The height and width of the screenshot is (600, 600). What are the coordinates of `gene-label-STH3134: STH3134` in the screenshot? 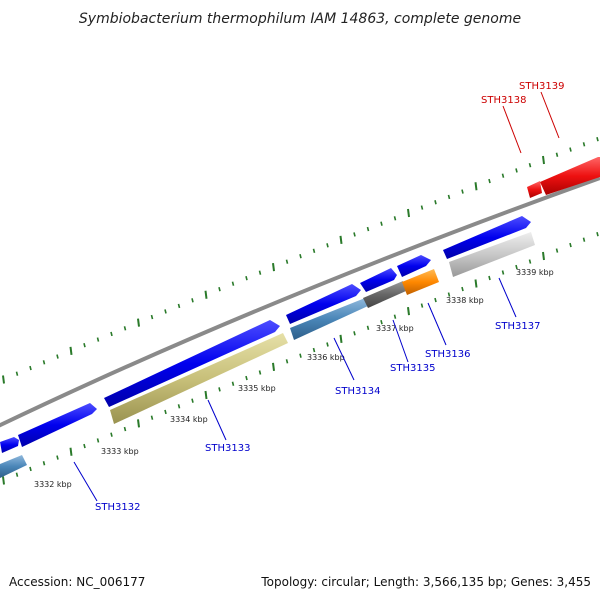 It's located at (357, 391).